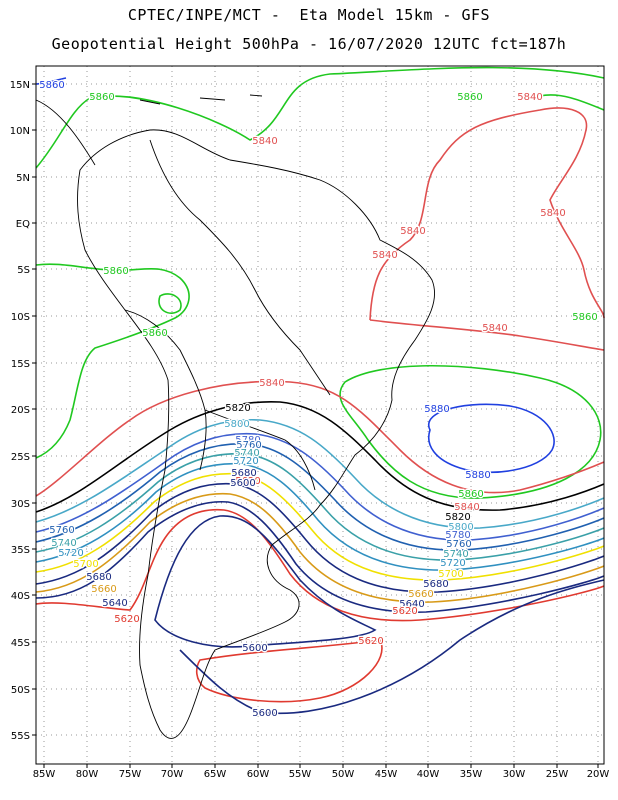  Describe the element at coordinates (20, 364) in the screenshot. I see `y-tick-label: 15S` at that location.